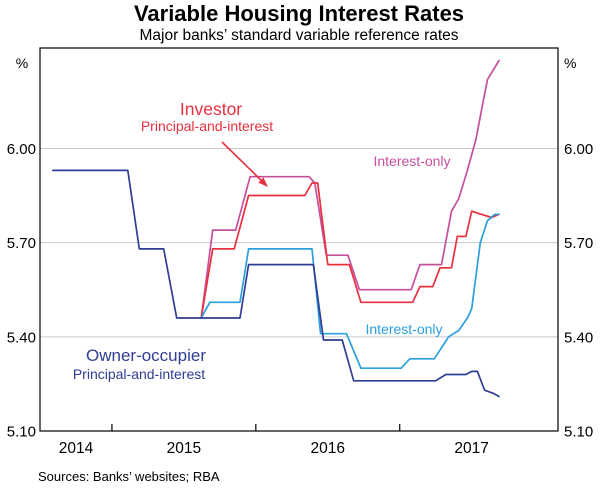 The height and width of the screenshot is (492, 600). What do you see at coordinates (578, 337) in the screenshot?
I see `y-tick-label-right: 5.40` at bounding box center [578, 337].